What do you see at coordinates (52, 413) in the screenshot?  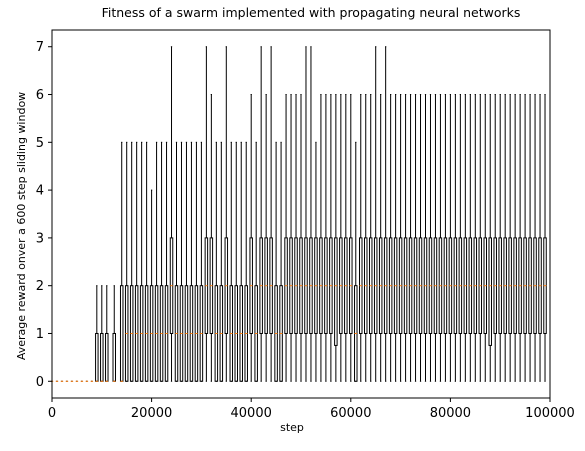 I see `x-tick-label: 0` at bounding box center [52, 413].